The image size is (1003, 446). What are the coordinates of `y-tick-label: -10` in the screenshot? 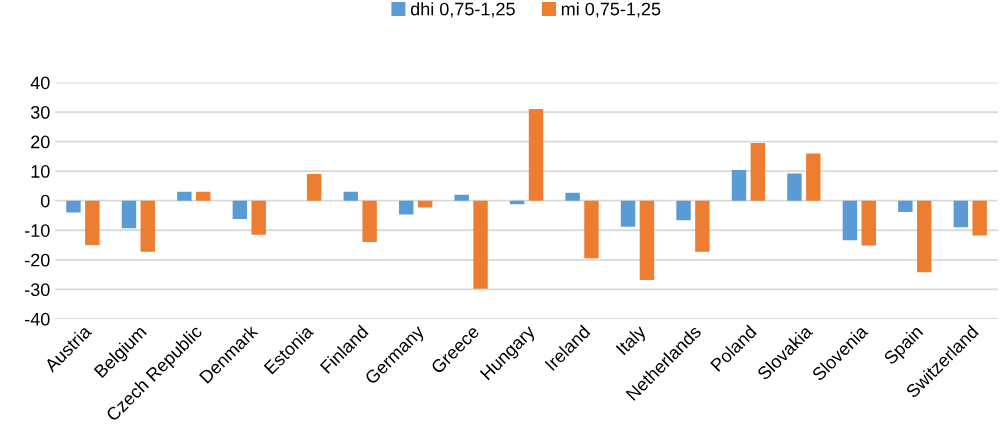 It's located at (37, 230).